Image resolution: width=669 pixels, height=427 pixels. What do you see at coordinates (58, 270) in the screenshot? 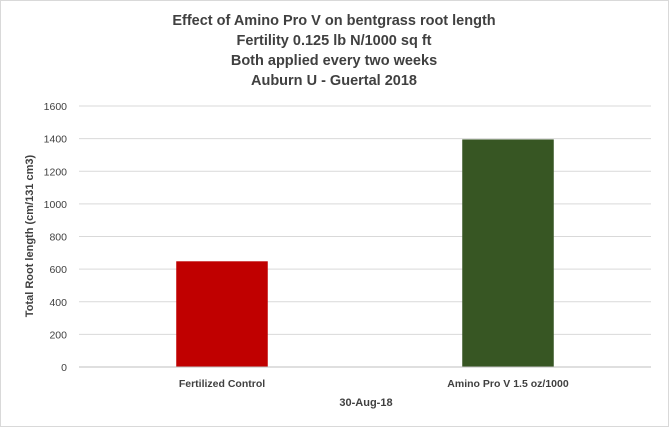
I see `y-tick-label: 600` at bounding box center [58, 270].